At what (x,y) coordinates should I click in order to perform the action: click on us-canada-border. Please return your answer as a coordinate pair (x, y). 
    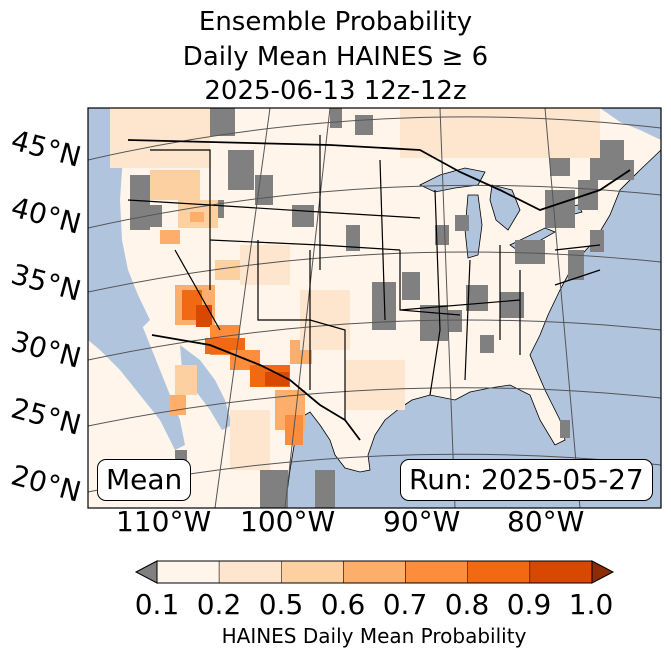
    Looking at the image, I should click on (379, 175).